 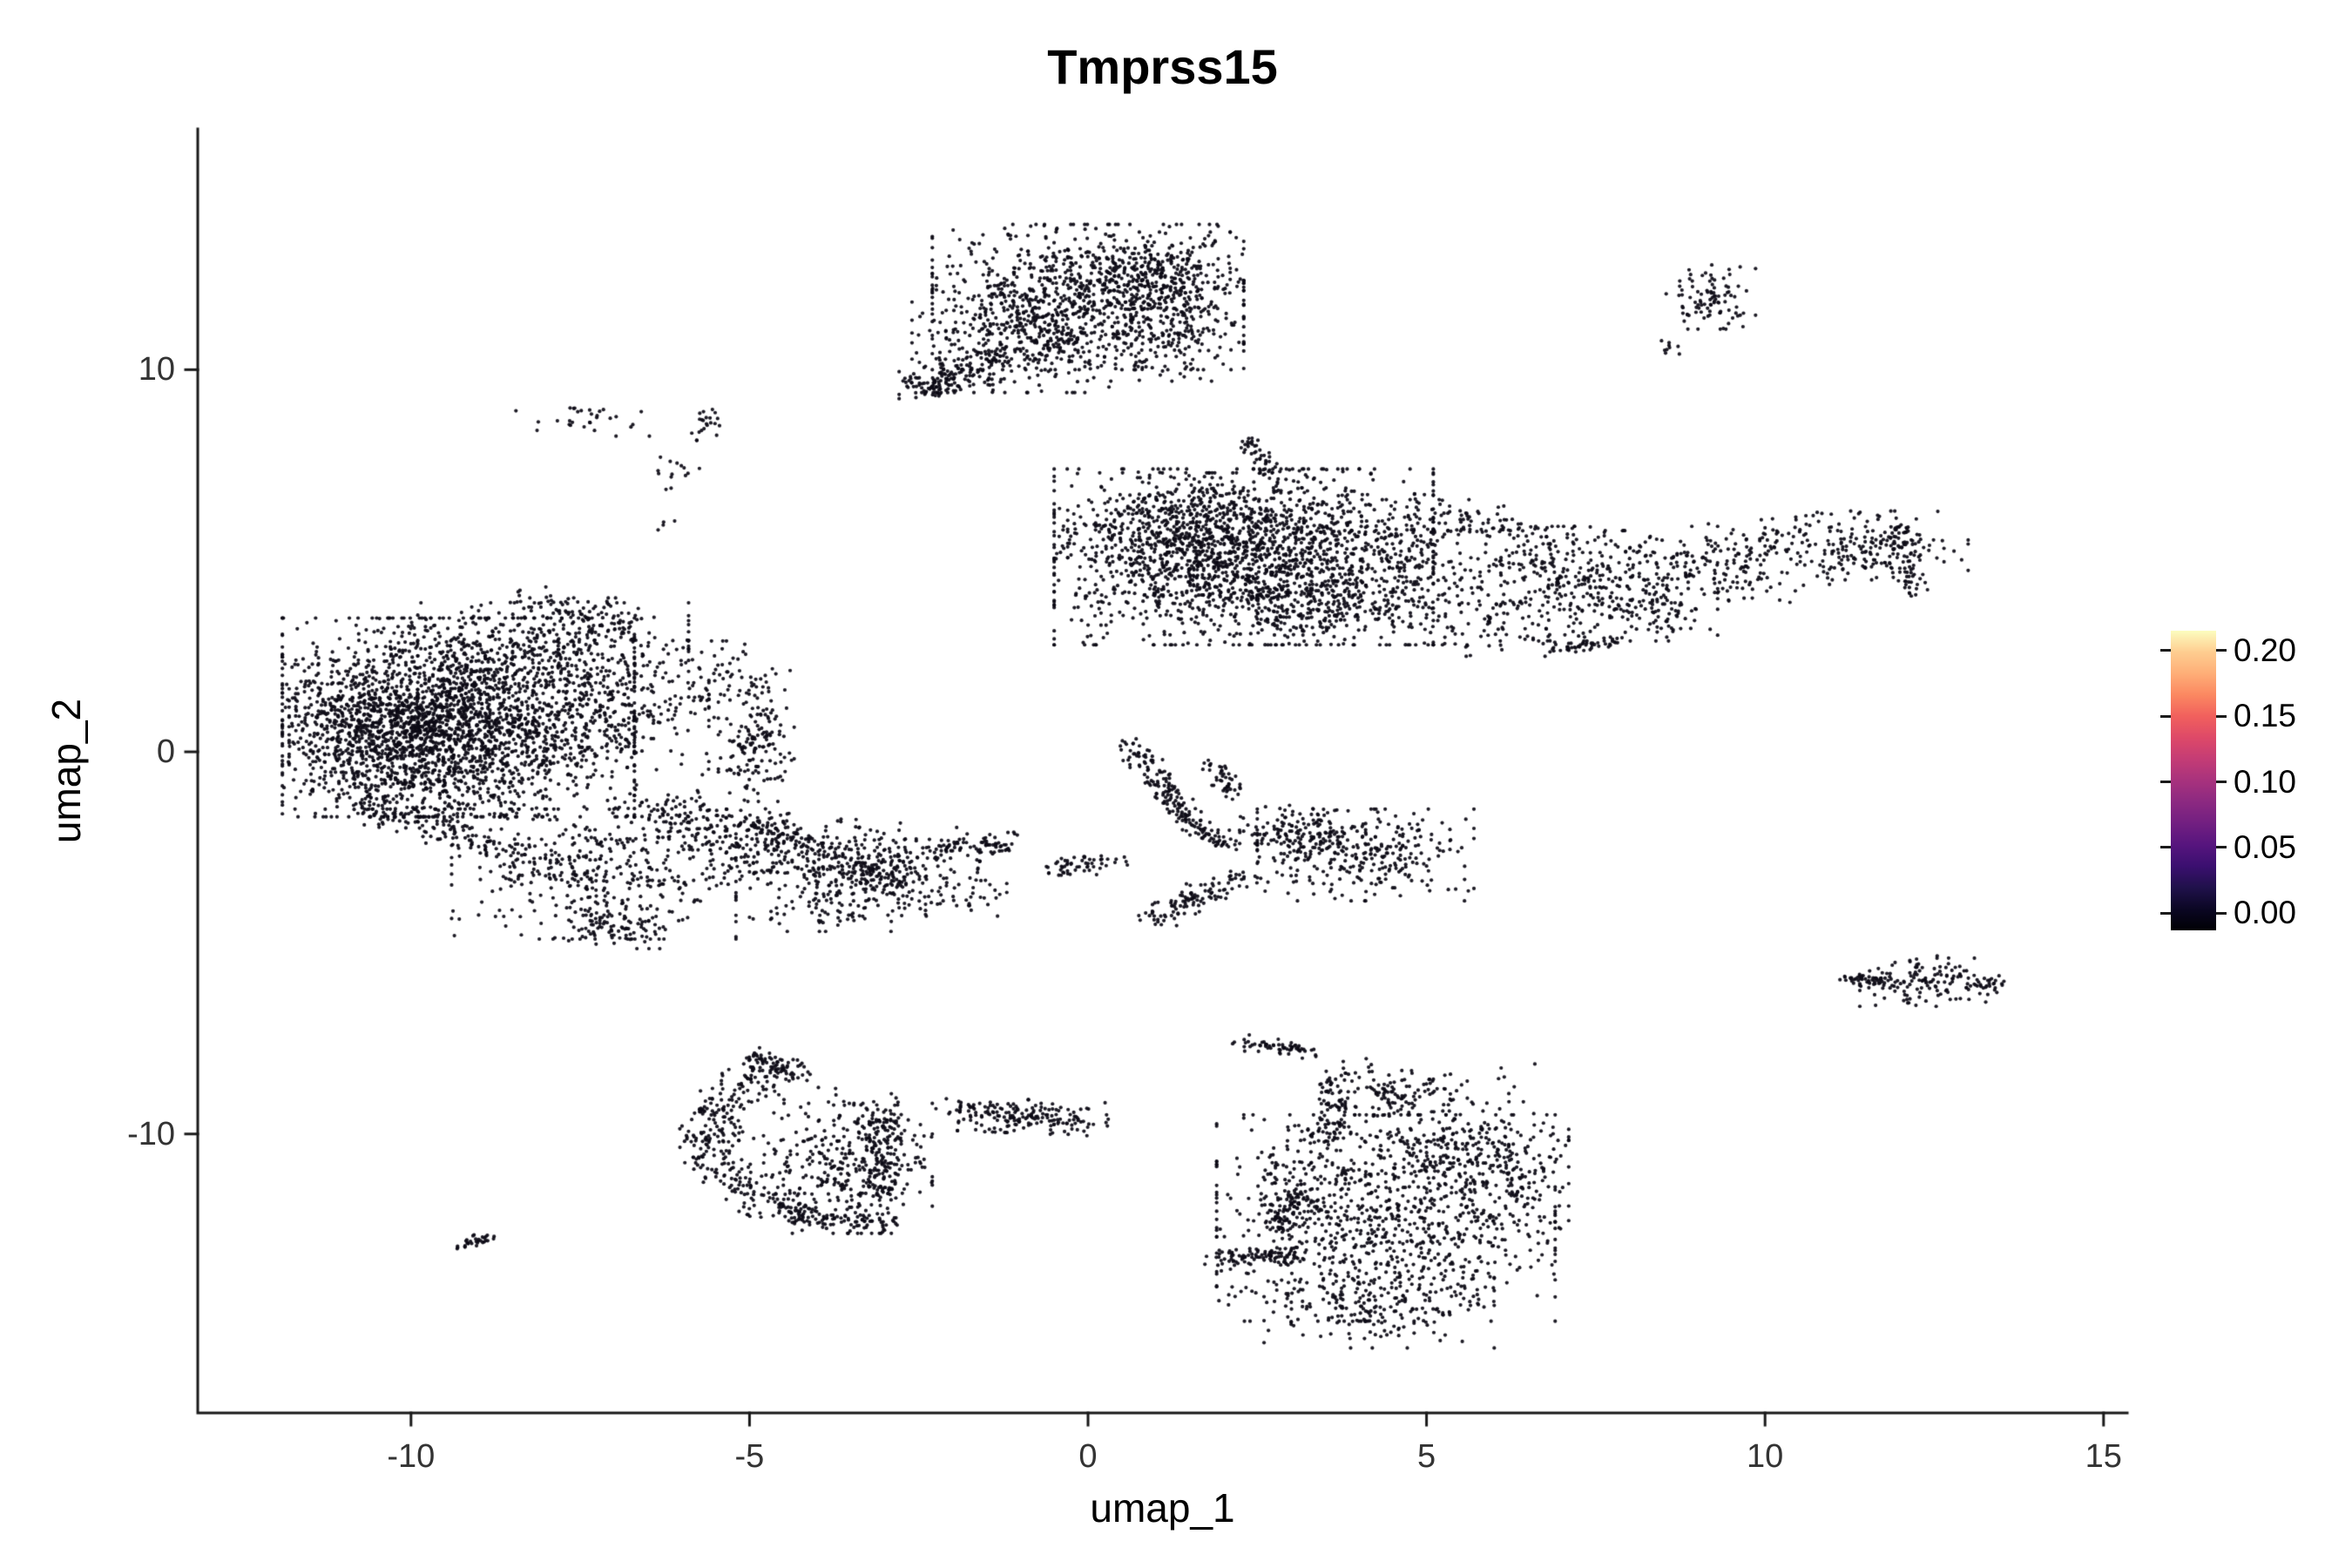 I want to click on y-tick-label: -10, so click(x=151, y=1133).